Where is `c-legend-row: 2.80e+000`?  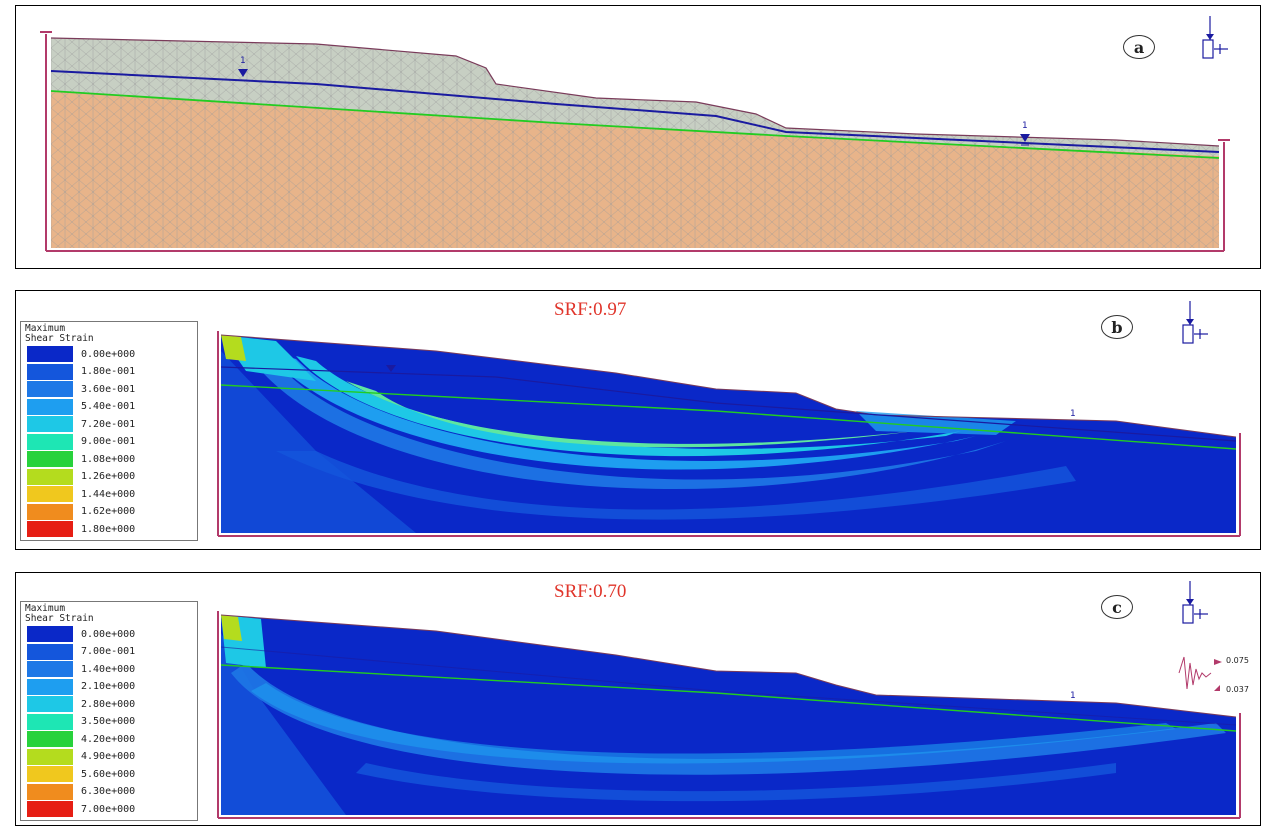
c-legend-row: 2.80e+000 is located at coordinates (81, 704).